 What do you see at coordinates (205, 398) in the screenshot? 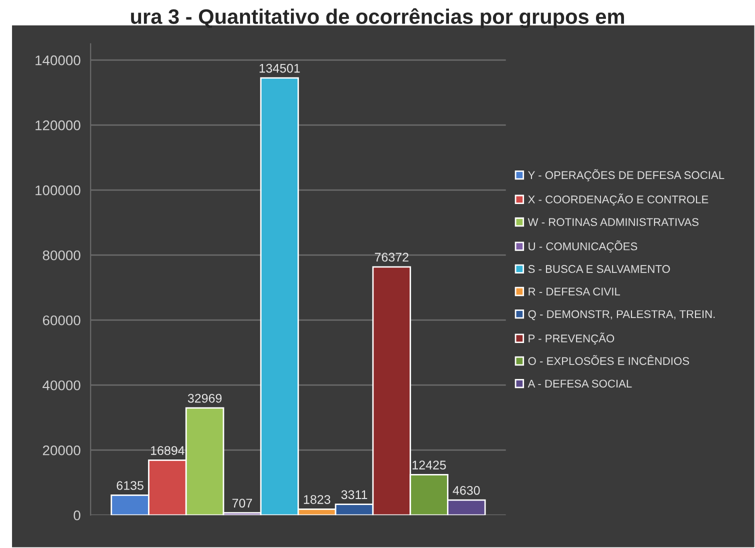
I see `data-label: 32969` at bounding box center [205, 398].